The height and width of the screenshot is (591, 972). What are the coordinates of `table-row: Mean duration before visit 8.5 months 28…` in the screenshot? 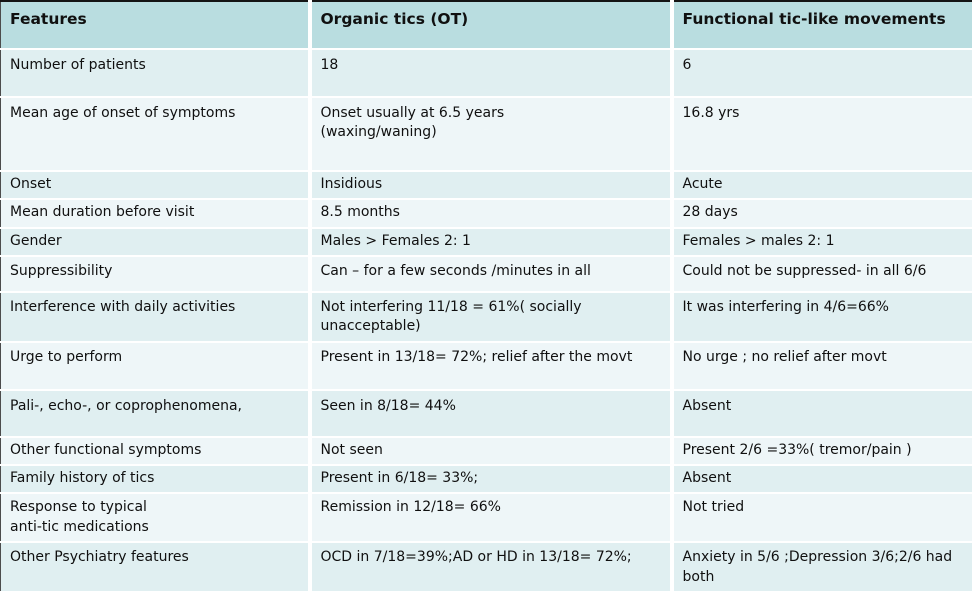 It's located at (486, 214).